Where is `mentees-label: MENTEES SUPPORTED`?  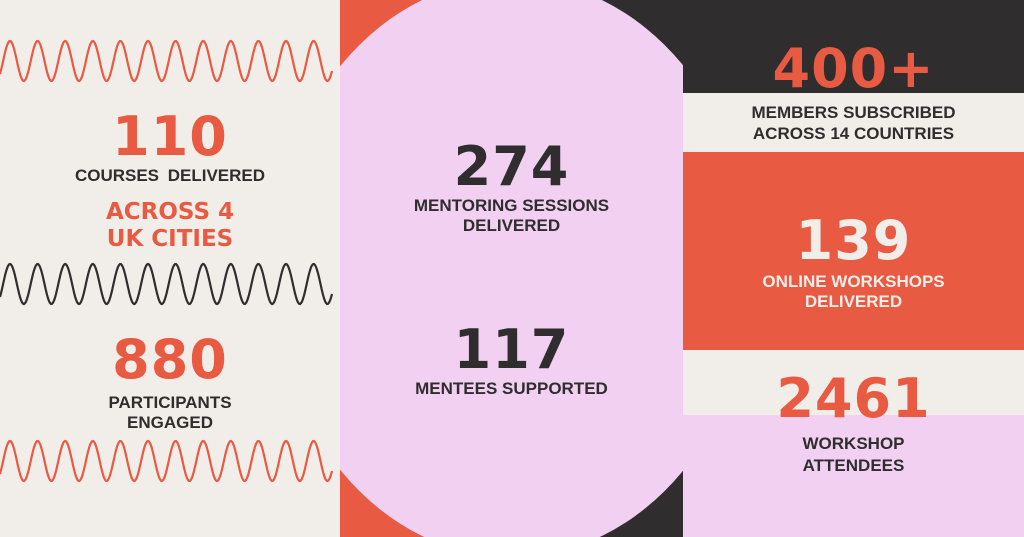 mentees-label: MENTEES SUPPORTED is located at coordinates (511, 388).